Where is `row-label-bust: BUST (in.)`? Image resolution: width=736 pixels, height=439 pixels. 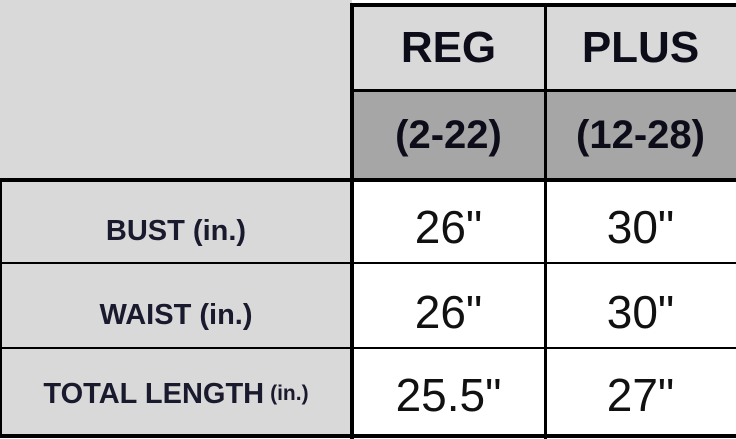
row-label-bust: BUST (in.) is located at coordinates (176, 222).